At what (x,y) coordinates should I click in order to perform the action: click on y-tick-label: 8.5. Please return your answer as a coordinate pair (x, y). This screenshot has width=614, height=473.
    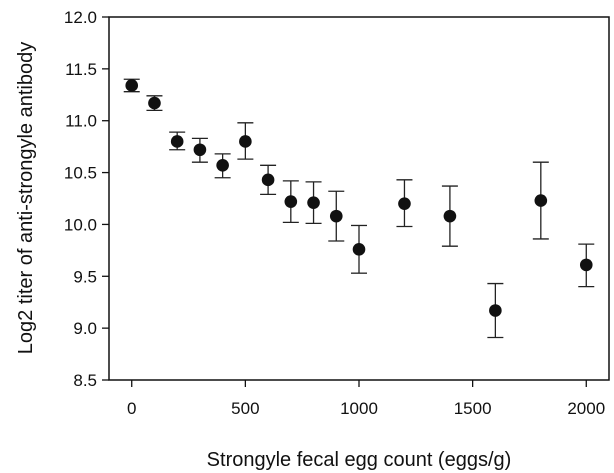
    Looking at the image, I should click on (85, 380).